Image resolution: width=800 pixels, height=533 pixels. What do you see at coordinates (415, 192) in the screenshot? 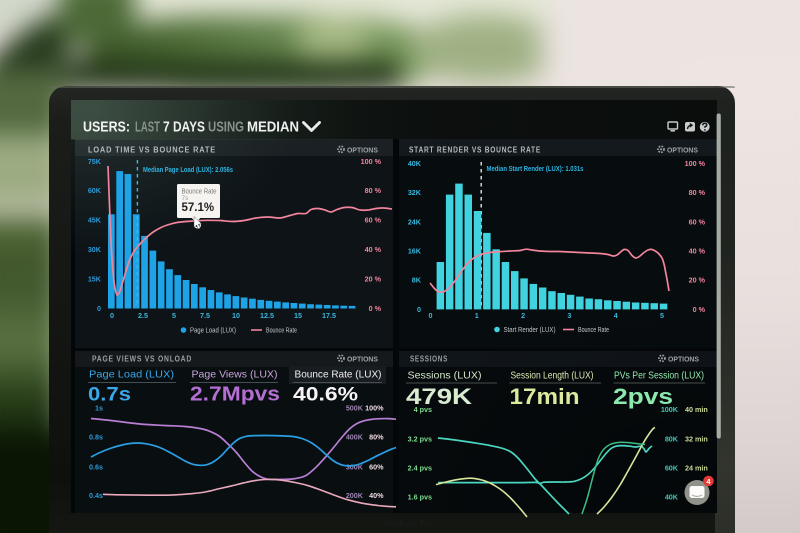
I see `svg-text: 32K` at bounding box center [415, 192].